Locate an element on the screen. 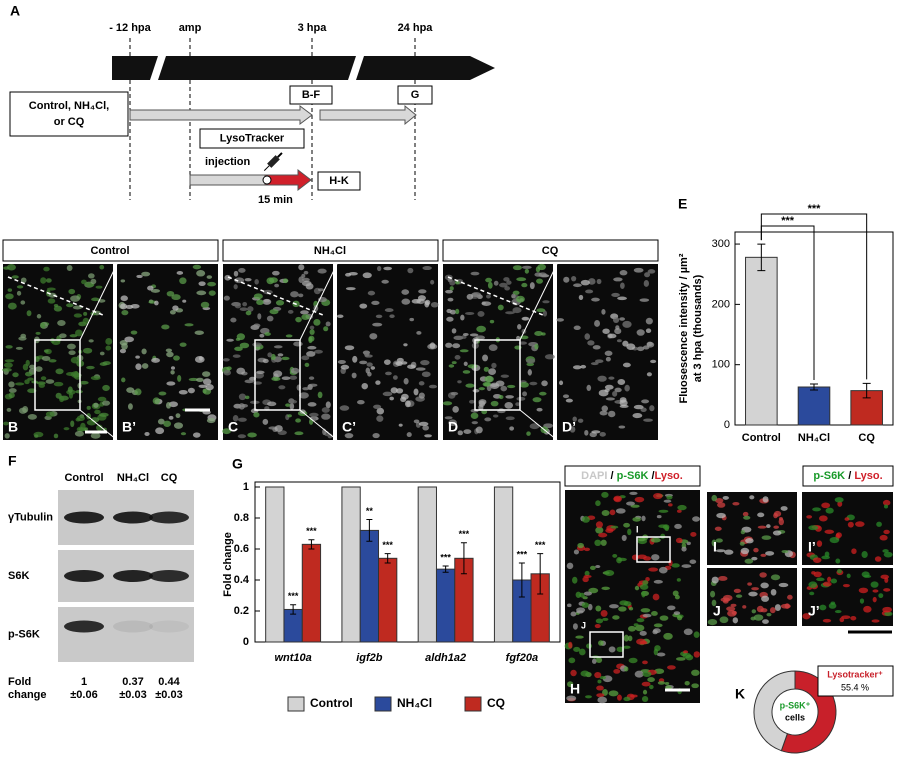 The height and width of the screenshot is (760, 900). slice-label: Lysotracker⁺ is located at coordinates (855, 674).